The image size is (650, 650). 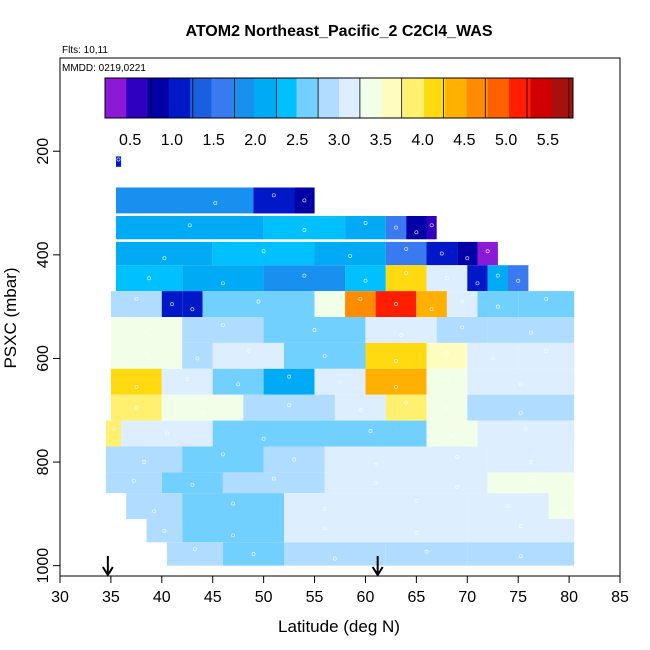 I want to click on colorbar-tick-label: 4.0, so click(x=422, y=140).